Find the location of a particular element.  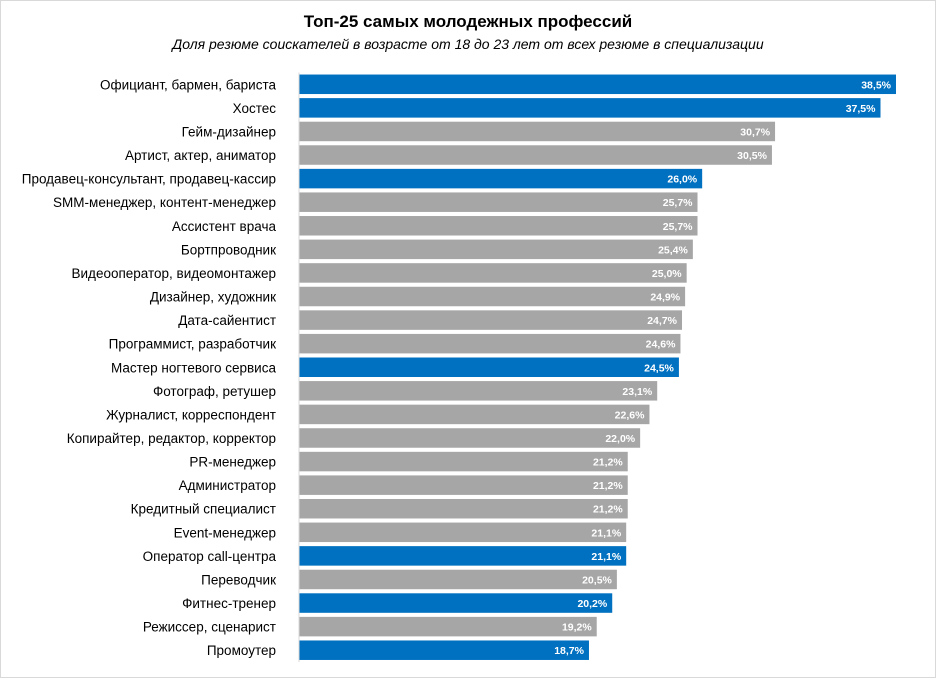

category-label: Мастер ногтевого сервиса is located at coordinates (194, 367).